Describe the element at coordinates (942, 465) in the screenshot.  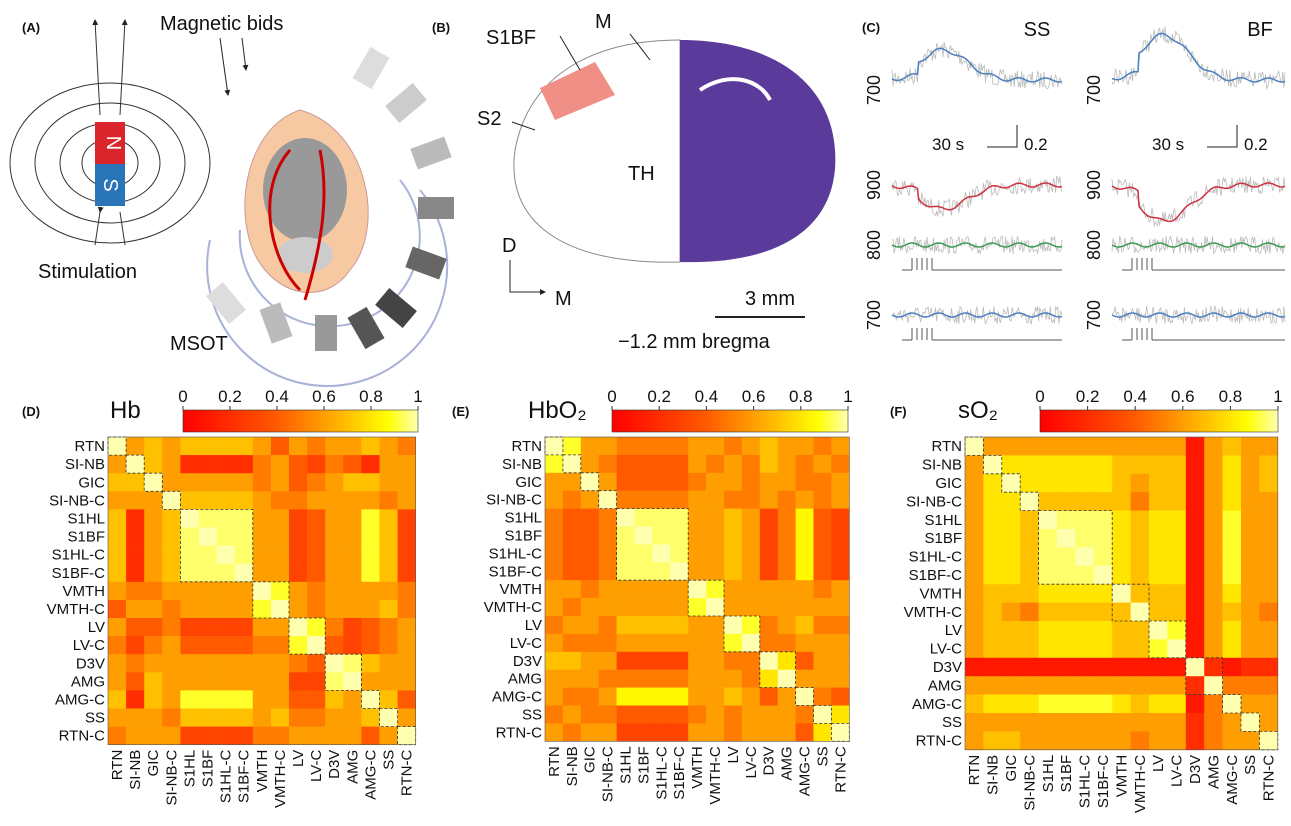
I see `row-label: SI-NB` at that location.